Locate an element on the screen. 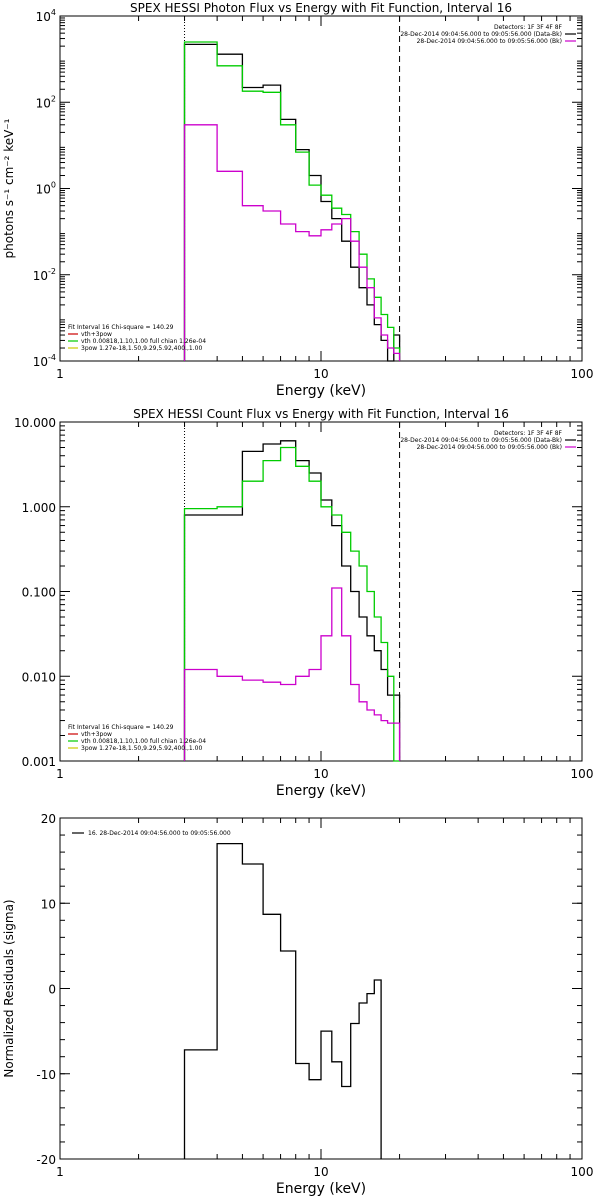 The image size is (600, 1204). y-tick-label: 0.010 is located at coordinates (39, 677).